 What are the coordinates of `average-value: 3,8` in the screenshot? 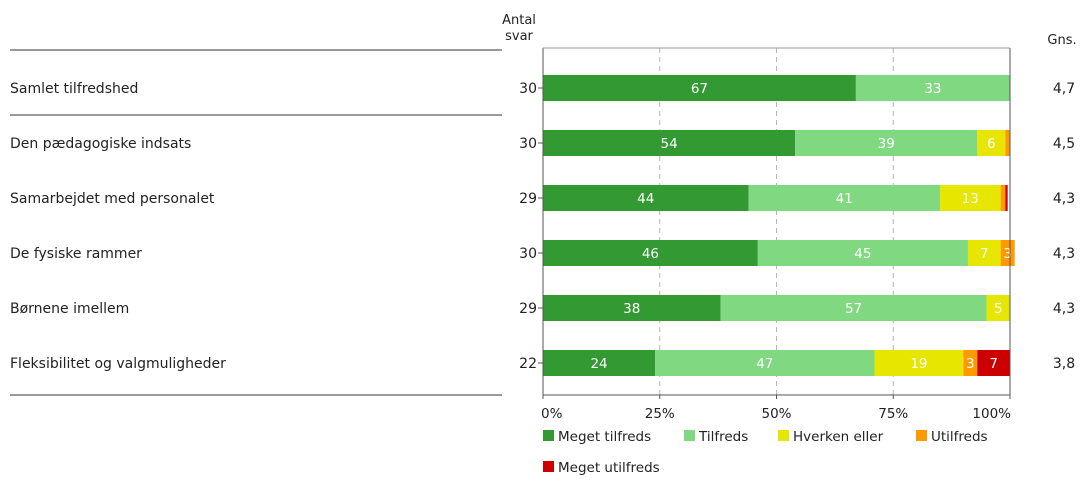 It's located at (1064, 364).